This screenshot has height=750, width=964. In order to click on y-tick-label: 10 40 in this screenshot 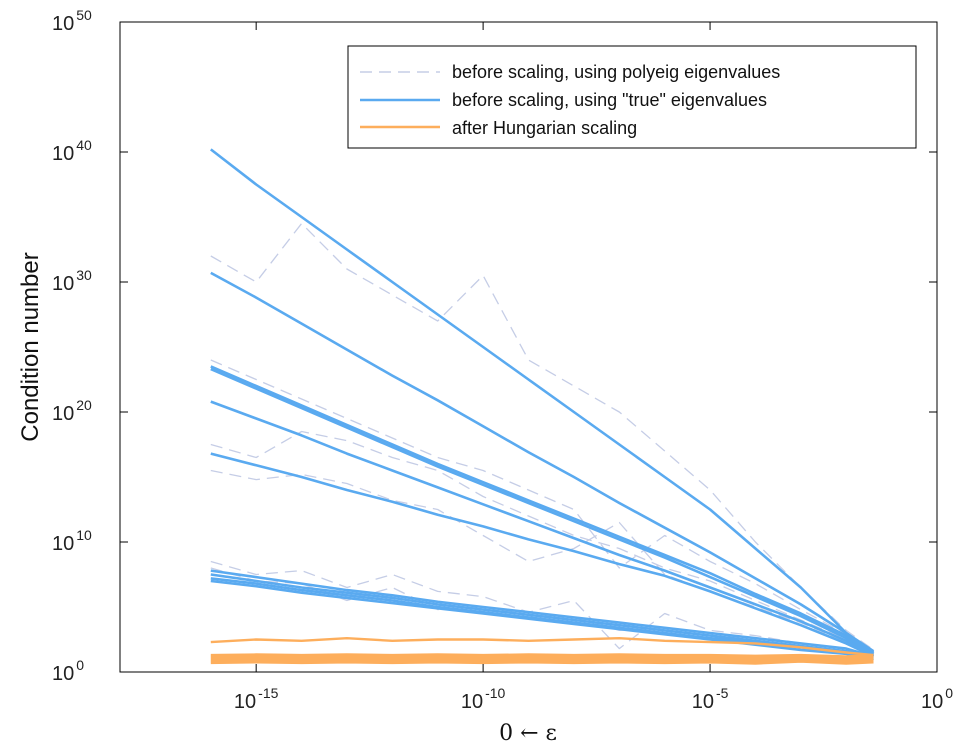, I will do `click(72, 151)`.